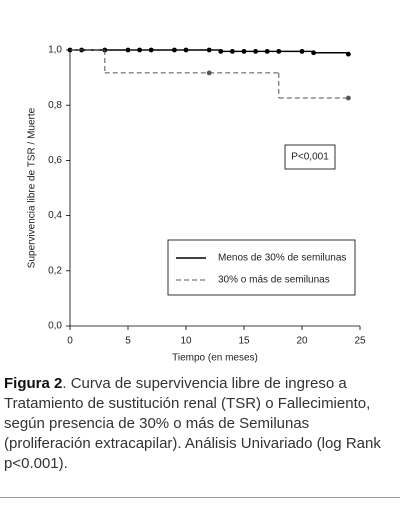  What do you see at coordinates (55, 160) in the screenshot?
I see `y-tick-label: 0,6` at bounding box center [55, 160].